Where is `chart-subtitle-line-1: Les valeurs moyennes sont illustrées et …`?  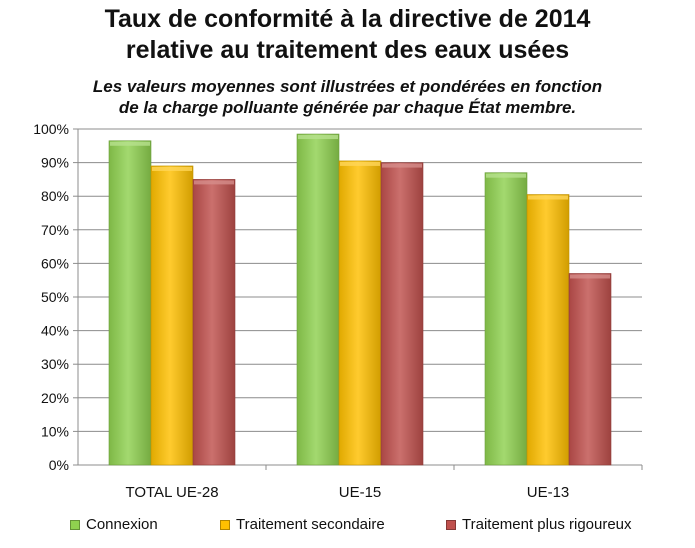 chart-subtitle-line-1: Les valeurs moyennes sont illustrées et … is located at coordinates (347, 86).